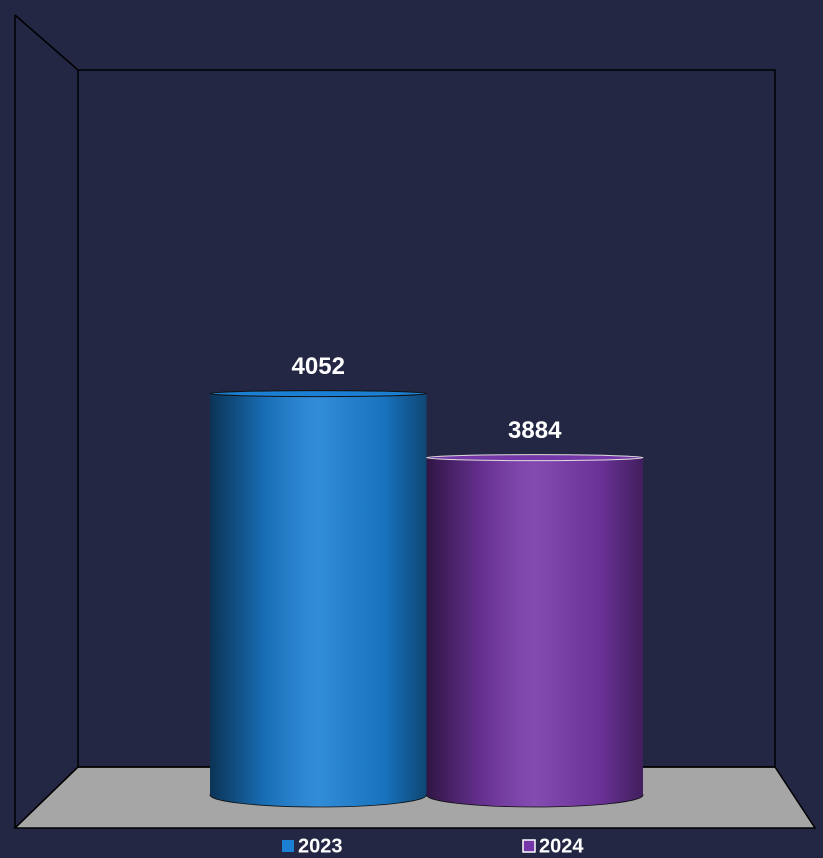 The height and width of the screenshot is (858, 823). I want to click on value-label: 3884, so click(535, 430).